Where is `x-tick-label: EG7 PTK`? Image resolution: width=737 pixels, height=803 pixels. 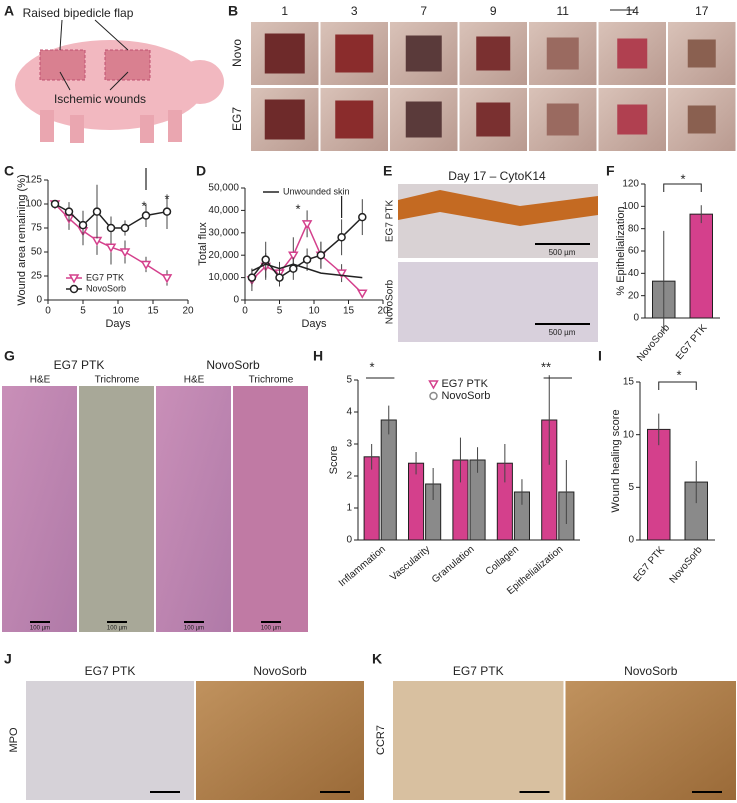
x-tick-label: EG7 PTK is located at coordinates (692, 342).